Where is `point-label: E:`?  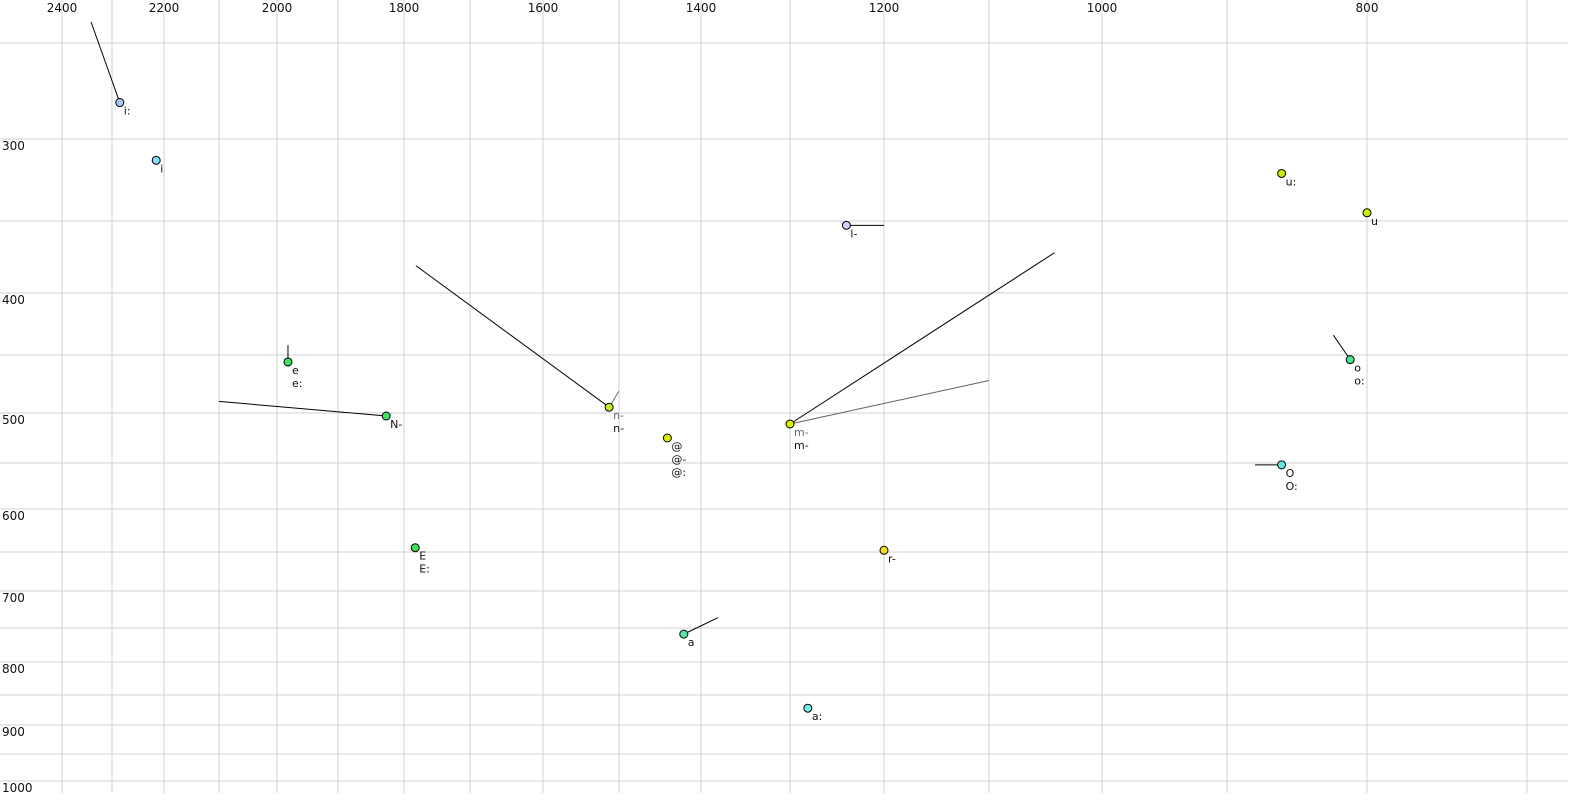 point-label: E: is located at coordinates (424, 569).